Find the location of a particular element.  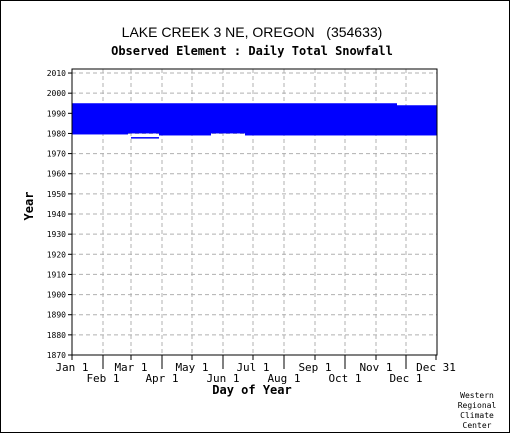

x-tick-label: Dec 31 is located at coordinates (436, 367).